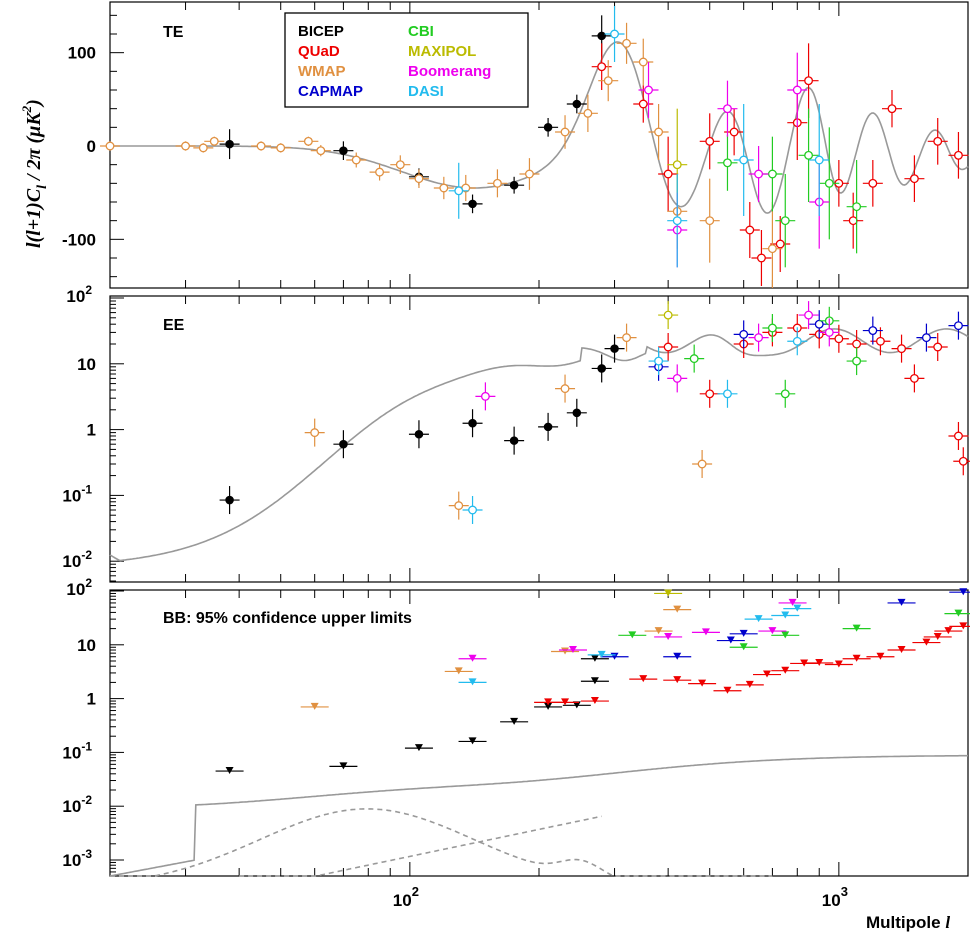 This screenshot has width=970, height=935. What do you see at coordinates (173, 32) in the screenshot?
I see `panel-label-te: TE` at bounding box center [173, 32].